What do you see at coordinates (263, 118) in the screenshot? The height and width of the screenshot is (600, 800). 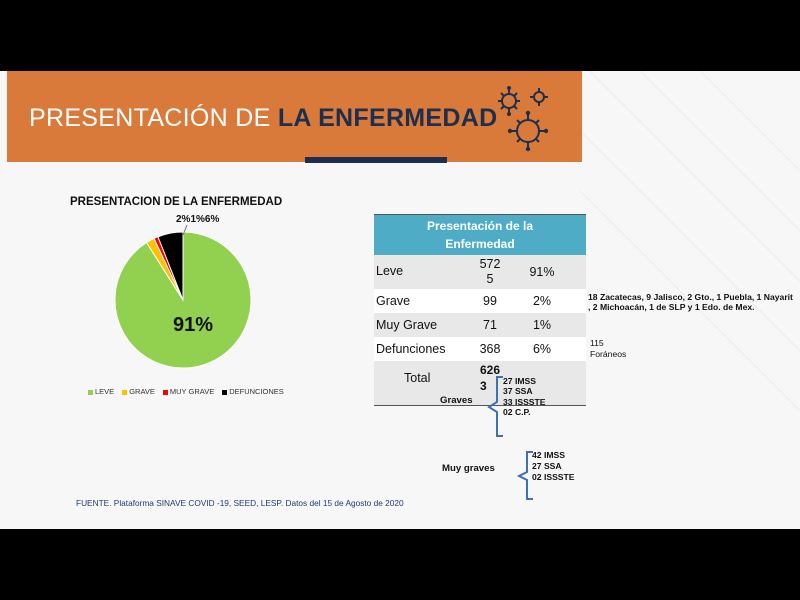 I see `page-title: PRESENTACIÓN DE LA ENFERMEDAD` at bounding box center [263, 118].